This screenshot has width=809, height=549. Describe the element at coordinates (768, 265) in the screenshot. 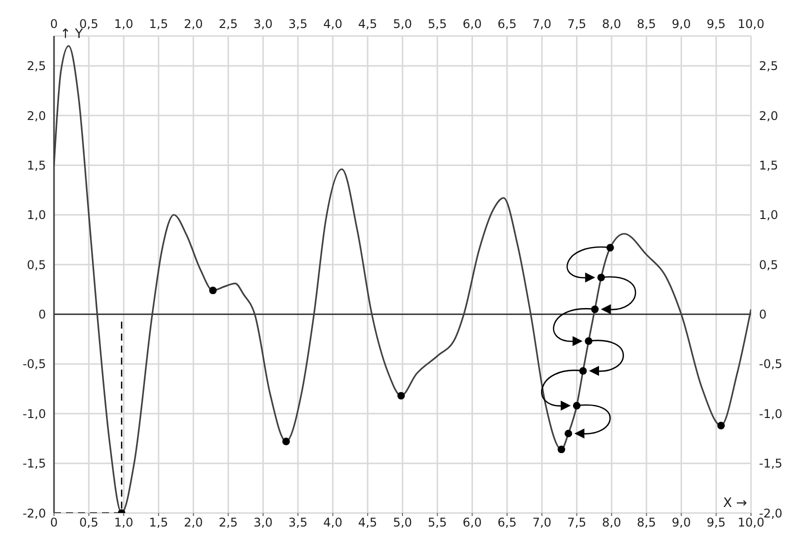

I see `y2-tick-label: 0,5` at that location.